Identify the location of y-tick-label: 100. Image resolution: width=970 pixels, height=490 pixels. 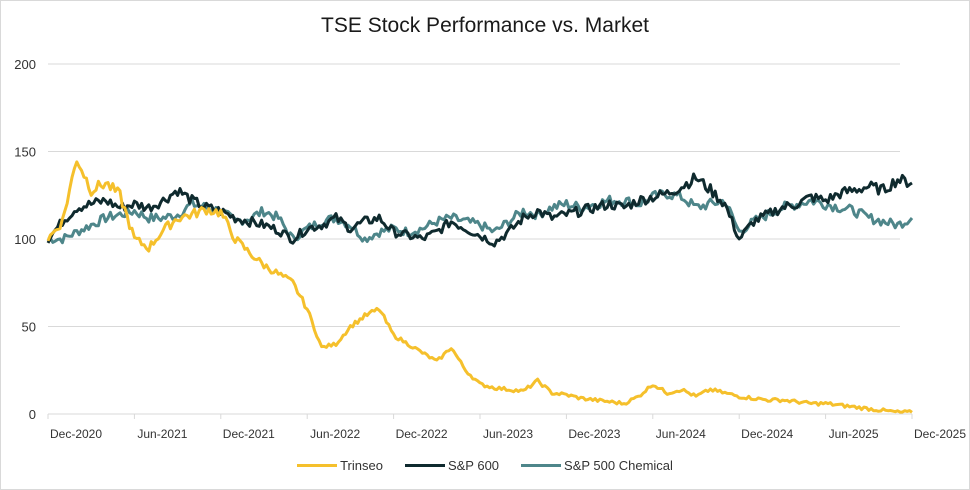
(25, 239).